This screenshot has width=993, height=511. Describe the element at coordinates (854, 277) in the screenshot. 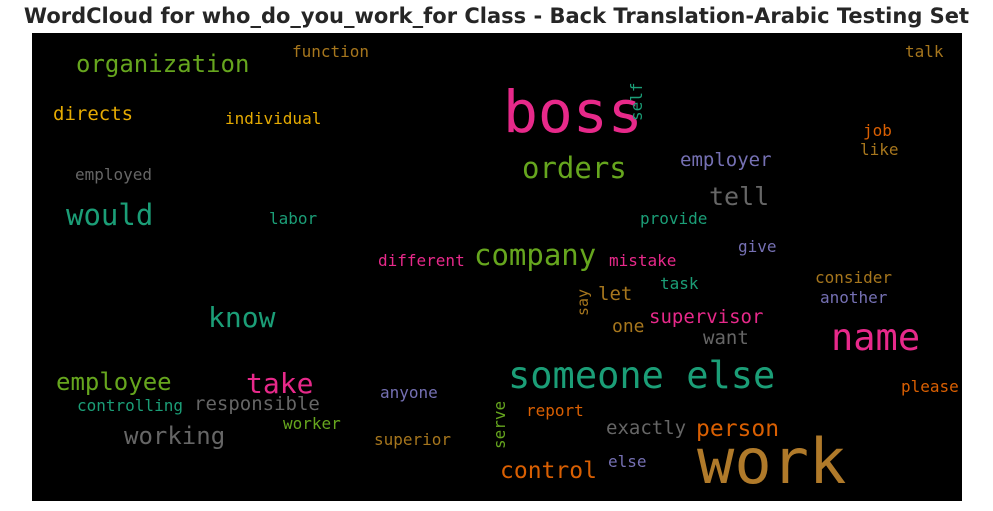

I see `word-consider: consider` at that location.